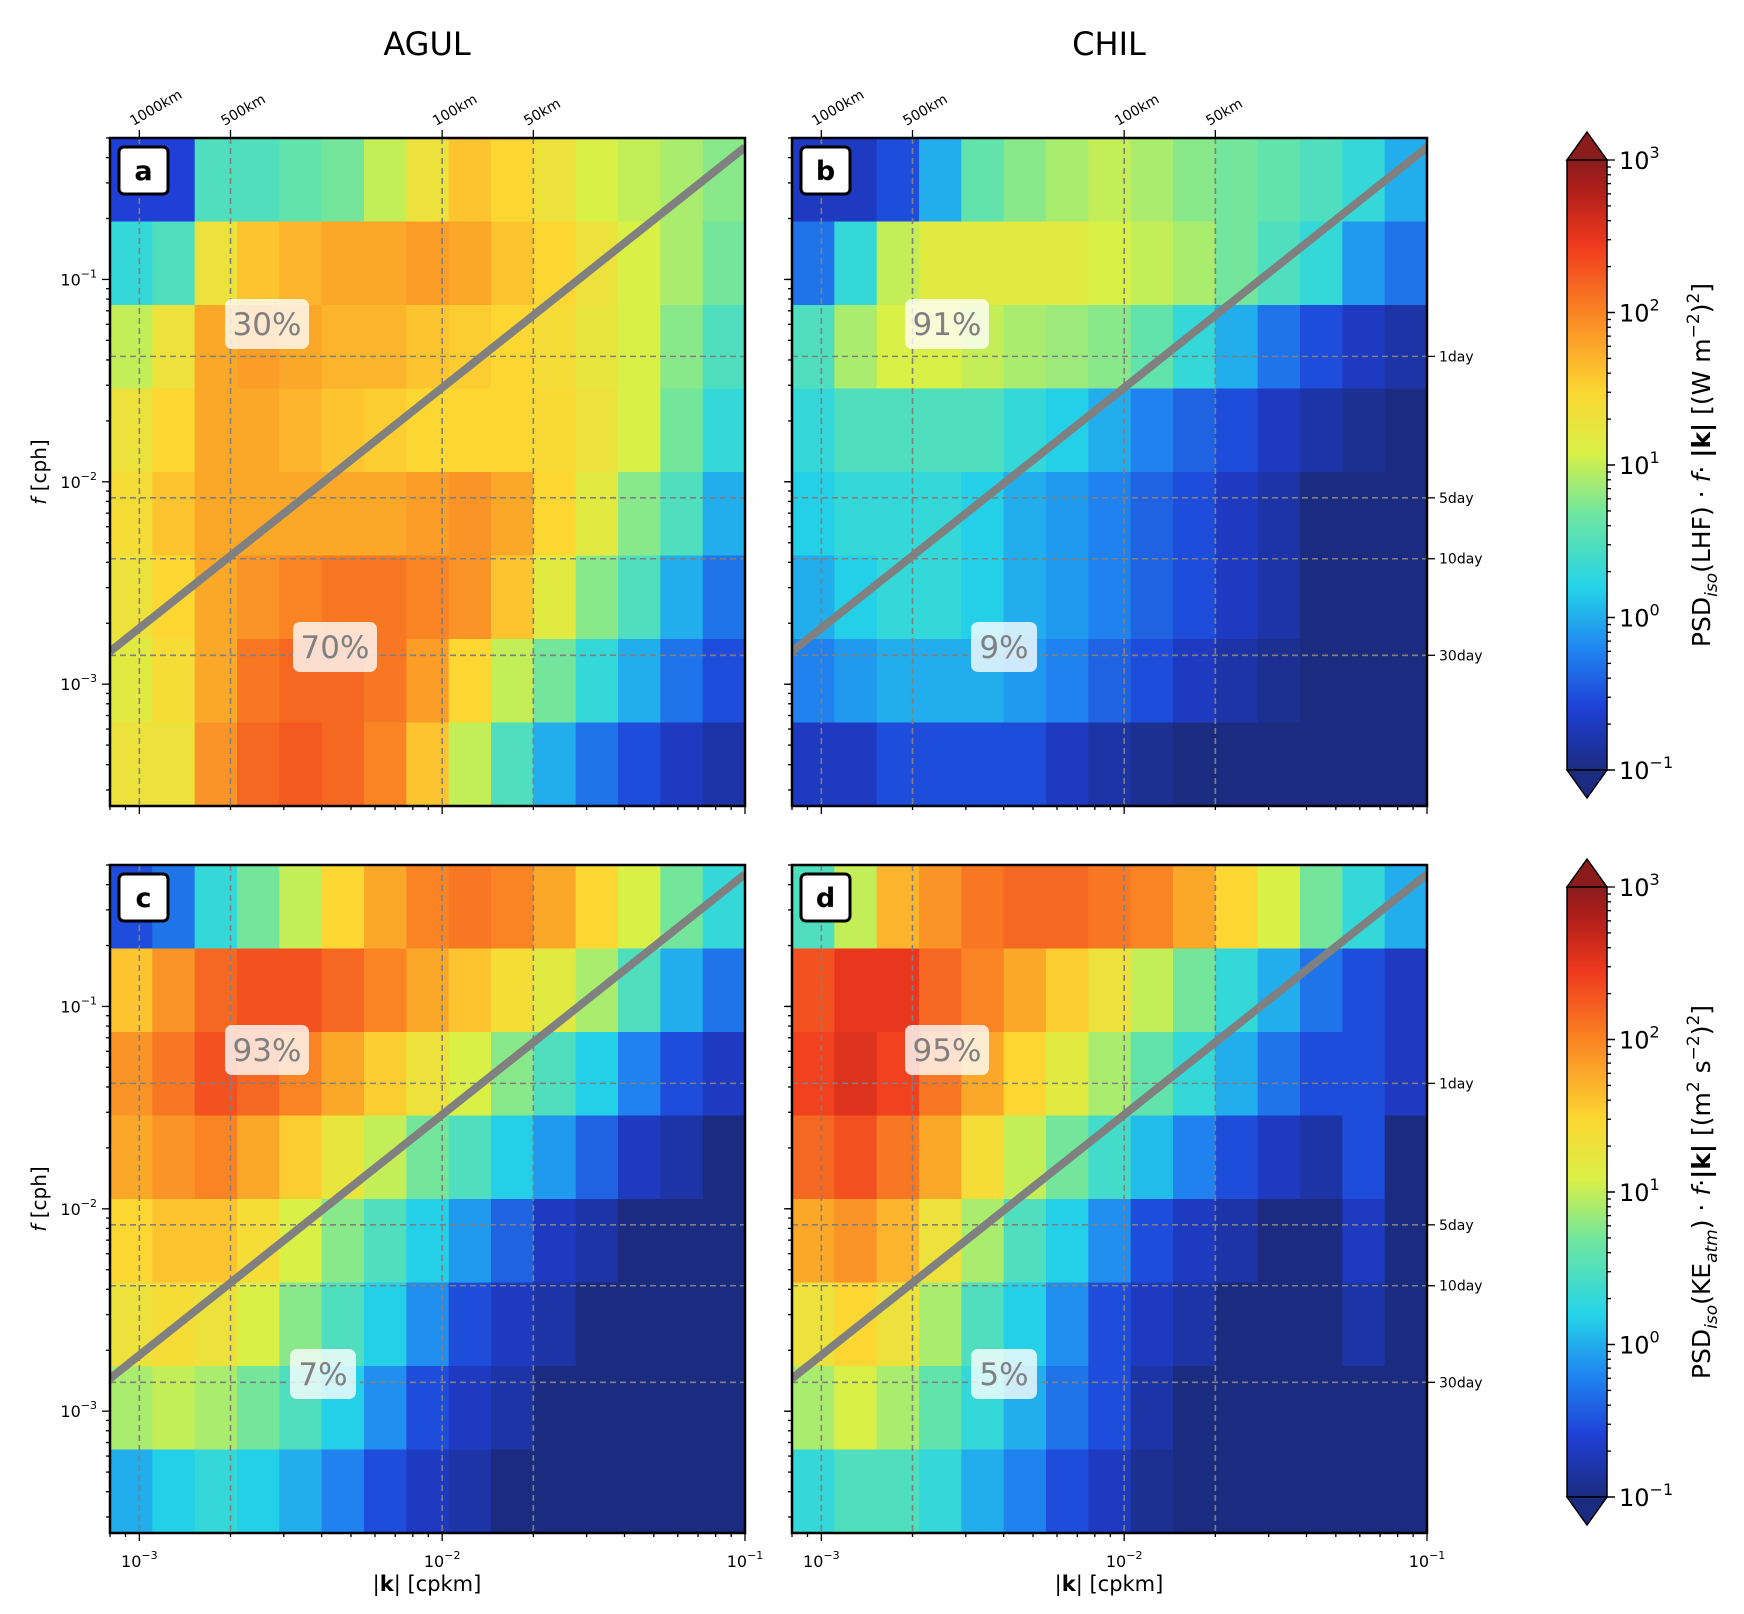  Describe the element at coordinates (267, 325) in the screenshot. I see `percent-upper-a-text: 30%` at that location.